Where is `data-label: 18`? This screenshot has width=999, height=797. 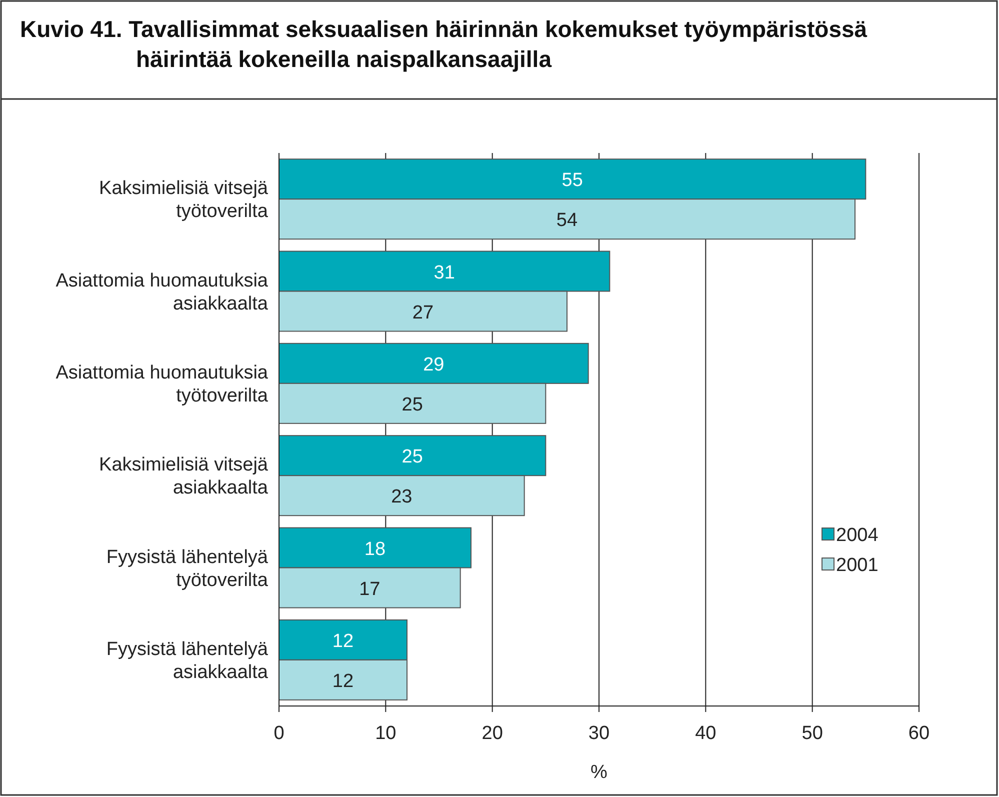 data-label: 18 is located at coordinates (375, 549).